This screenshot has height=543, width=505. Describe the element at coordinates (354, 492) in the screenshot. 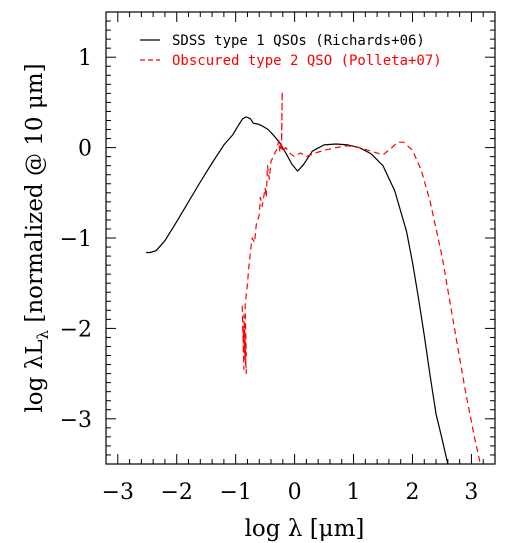

I see `x-tick-label: 1` at that location.